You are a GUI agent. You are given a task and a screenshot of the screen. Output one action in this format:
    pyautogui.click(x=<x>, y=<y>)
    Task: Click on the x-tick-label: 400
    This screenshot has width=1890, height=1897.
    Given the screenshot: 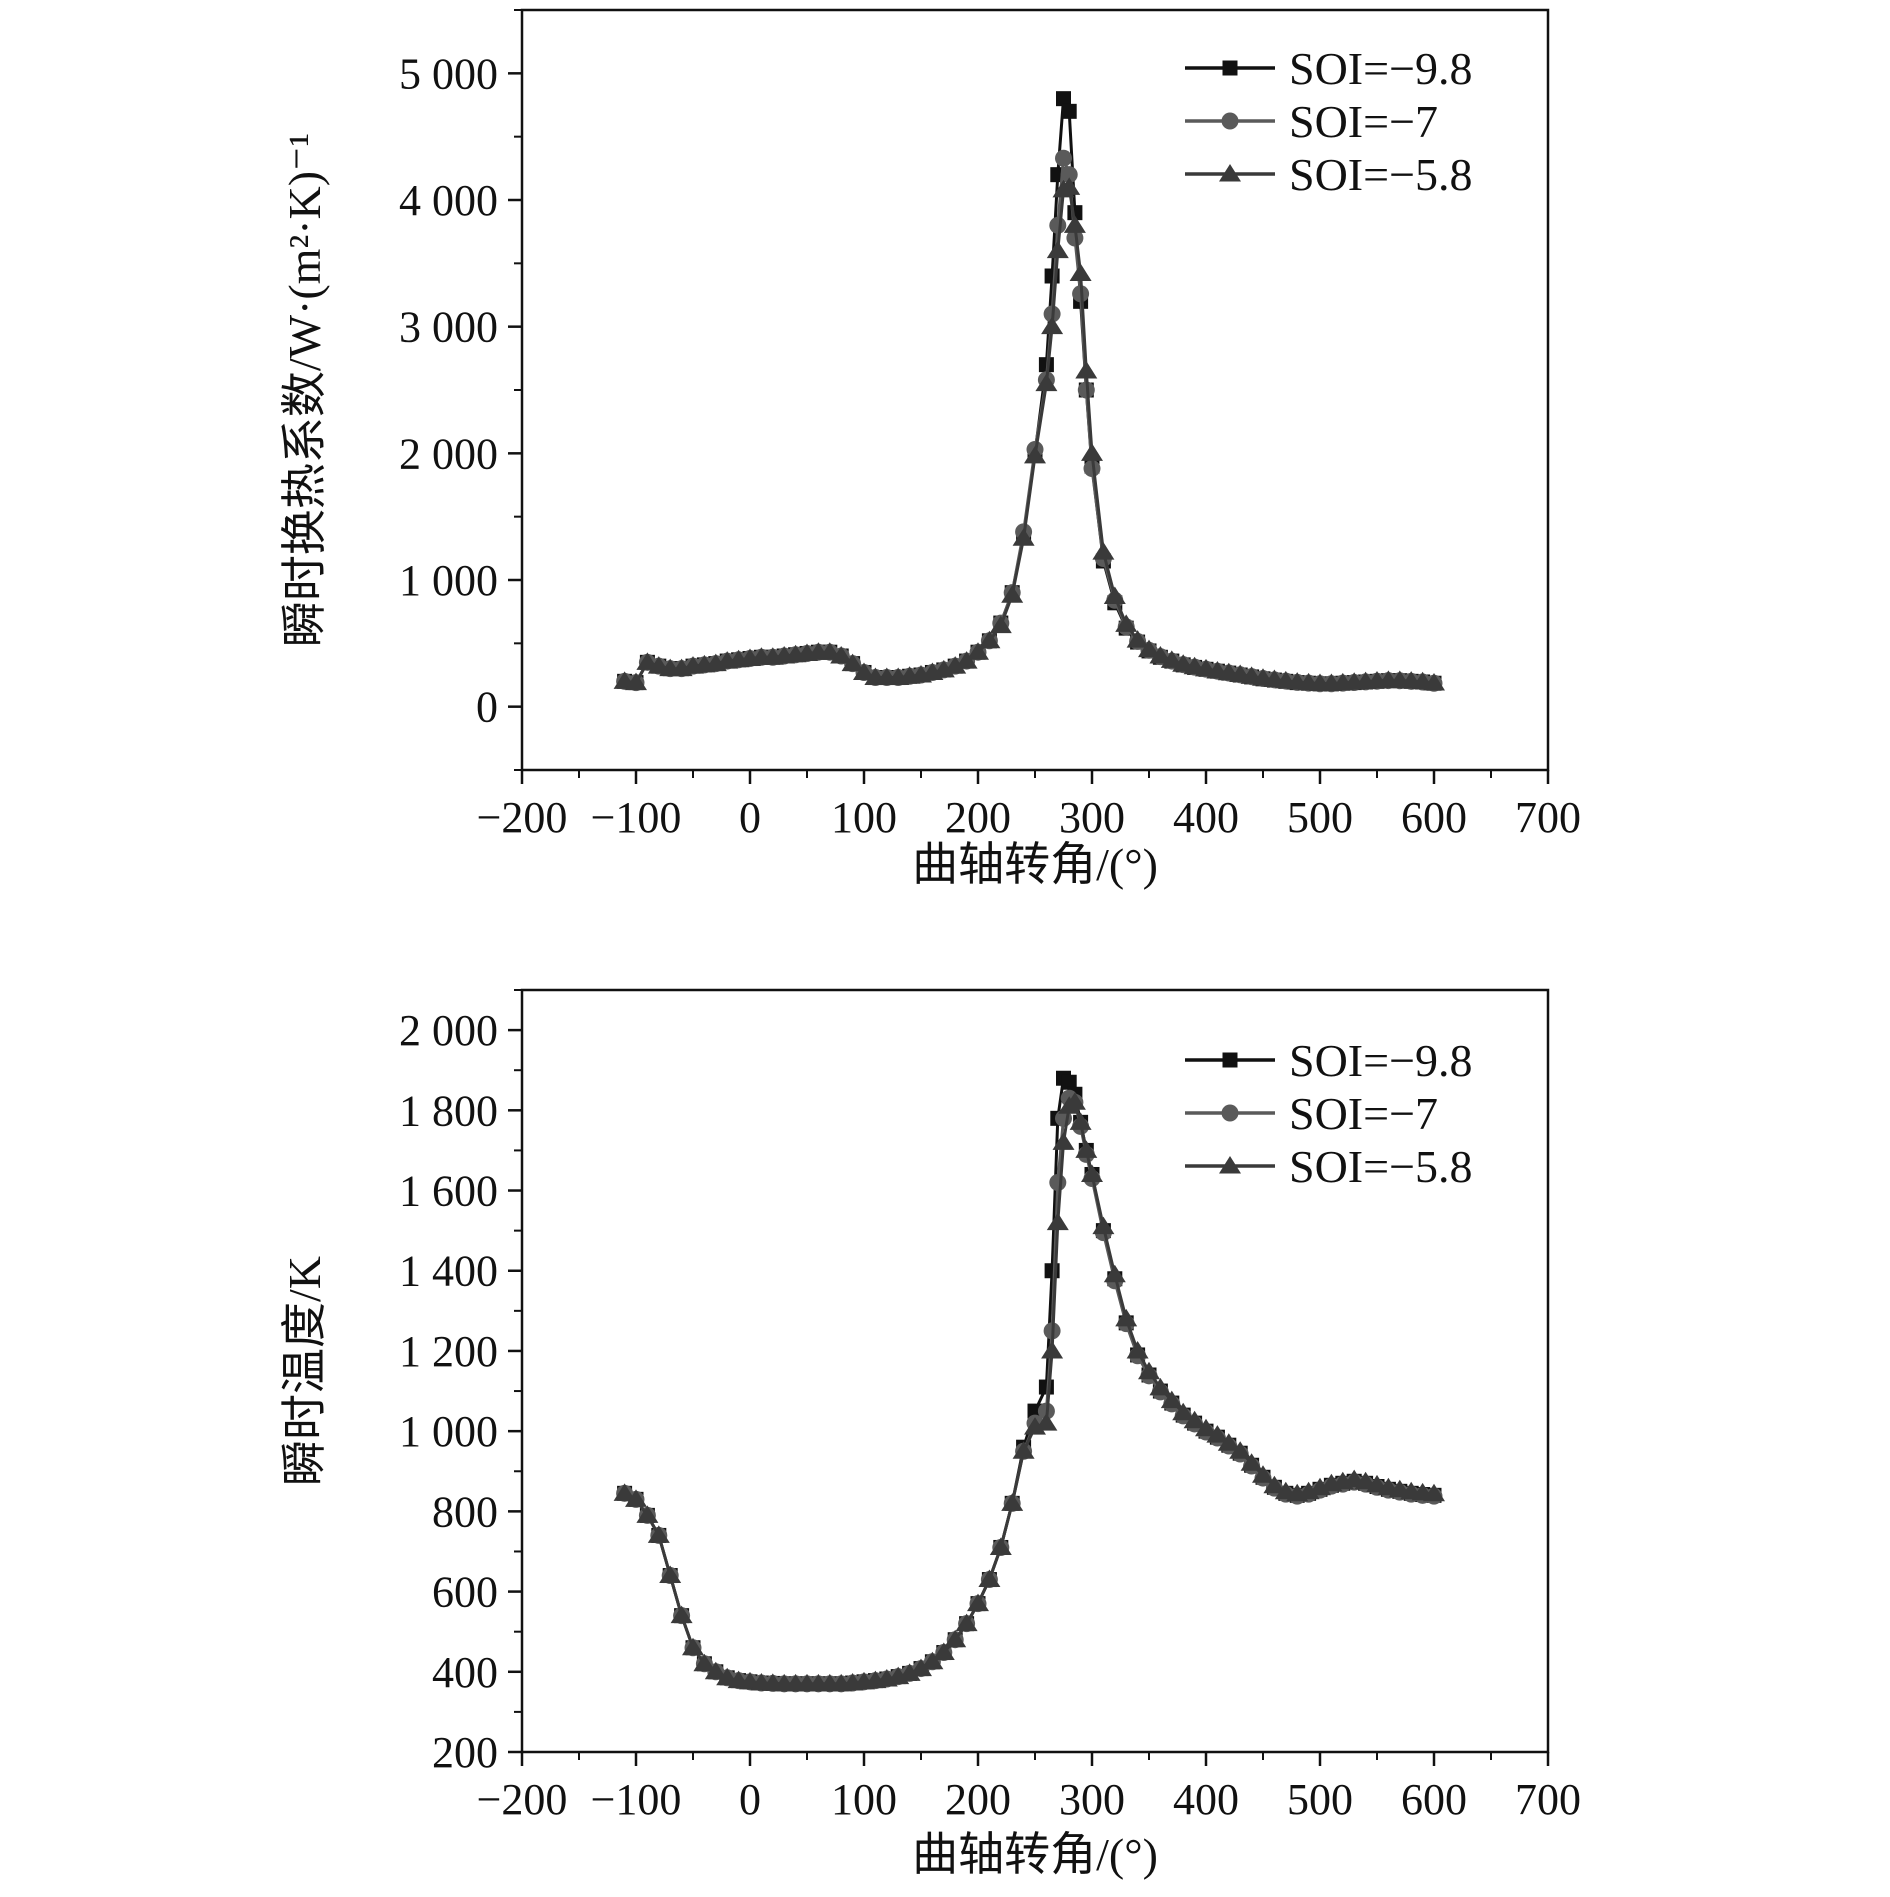 What is the action you would take?
    pyautogui.click(x=1206, y=817)
    